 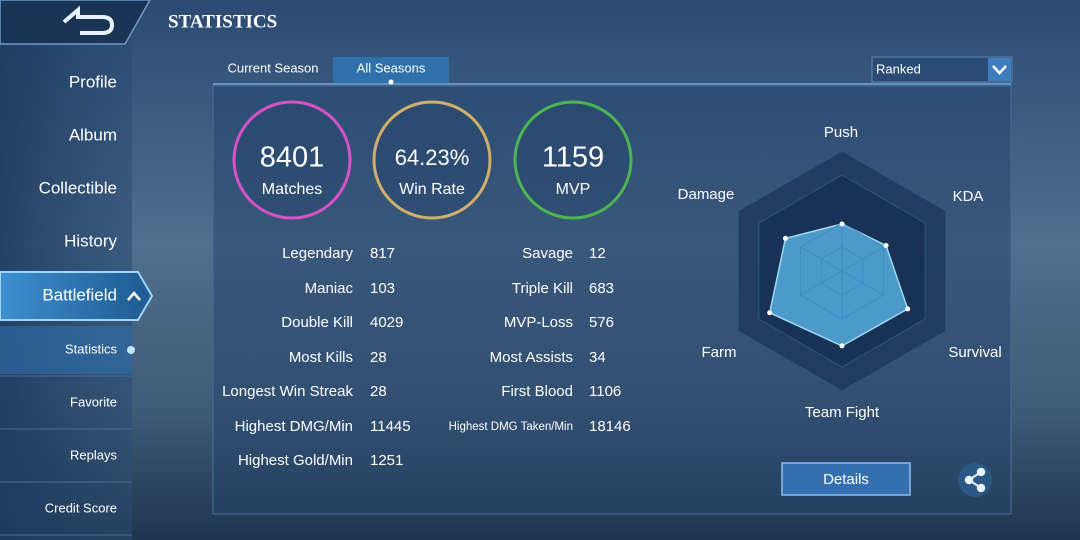 I want to click on stat-label: Triple Kill, so click(x=542, y=288).